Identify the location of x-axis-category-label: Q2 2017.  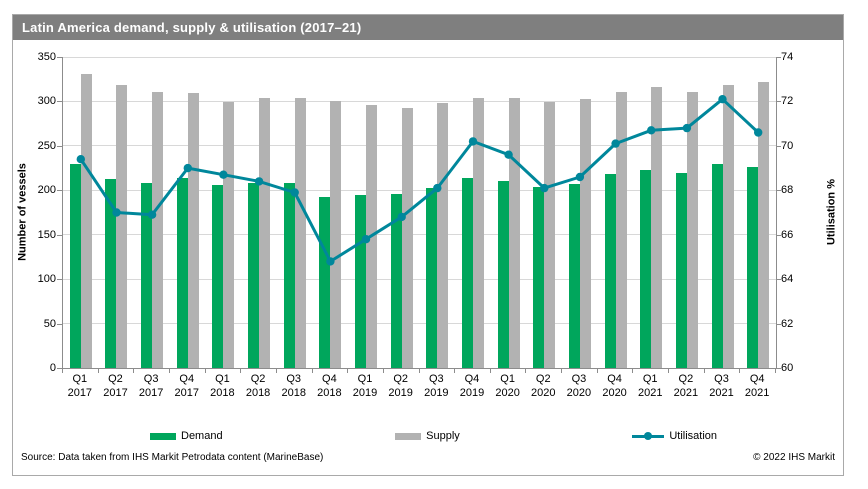
(115, 386).